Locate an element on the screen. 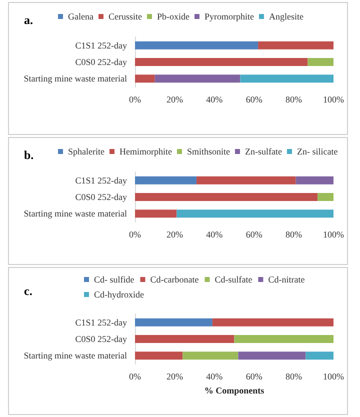  x-axis-title: % Components is located at coordinates (234, 391).